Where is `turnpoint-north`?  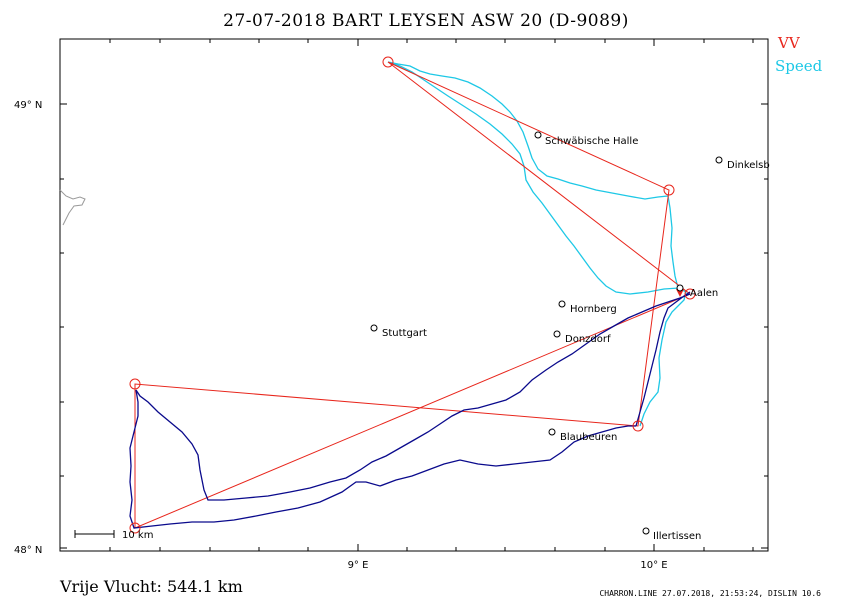
turnpoint-north is located at coordinates (388, 62).